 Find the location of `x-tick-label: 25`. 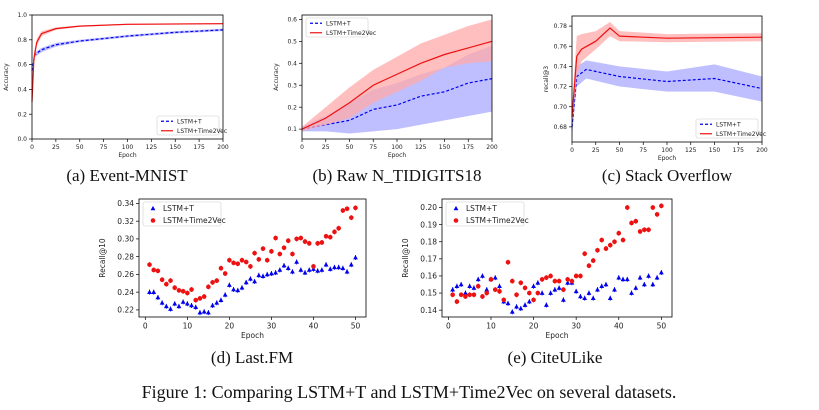

x-tick-label: 25 is located at coordinates (56, 147).